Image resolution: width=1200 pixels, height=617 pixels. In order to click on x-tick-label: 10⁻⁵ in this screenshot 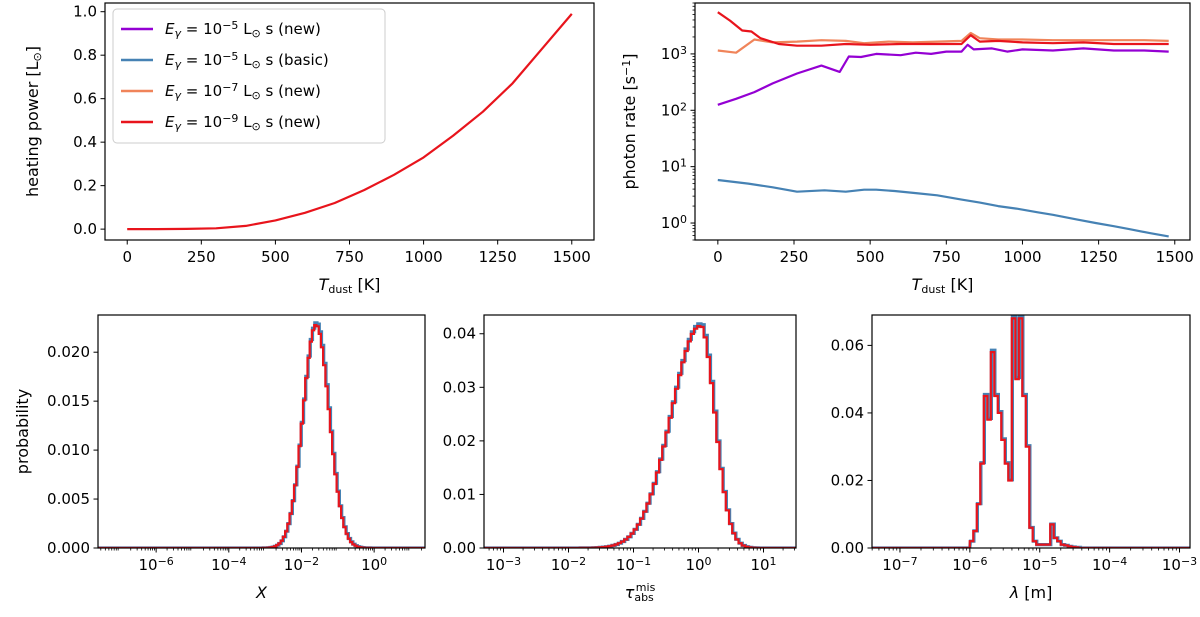, I will do `click(1039, 564)`.